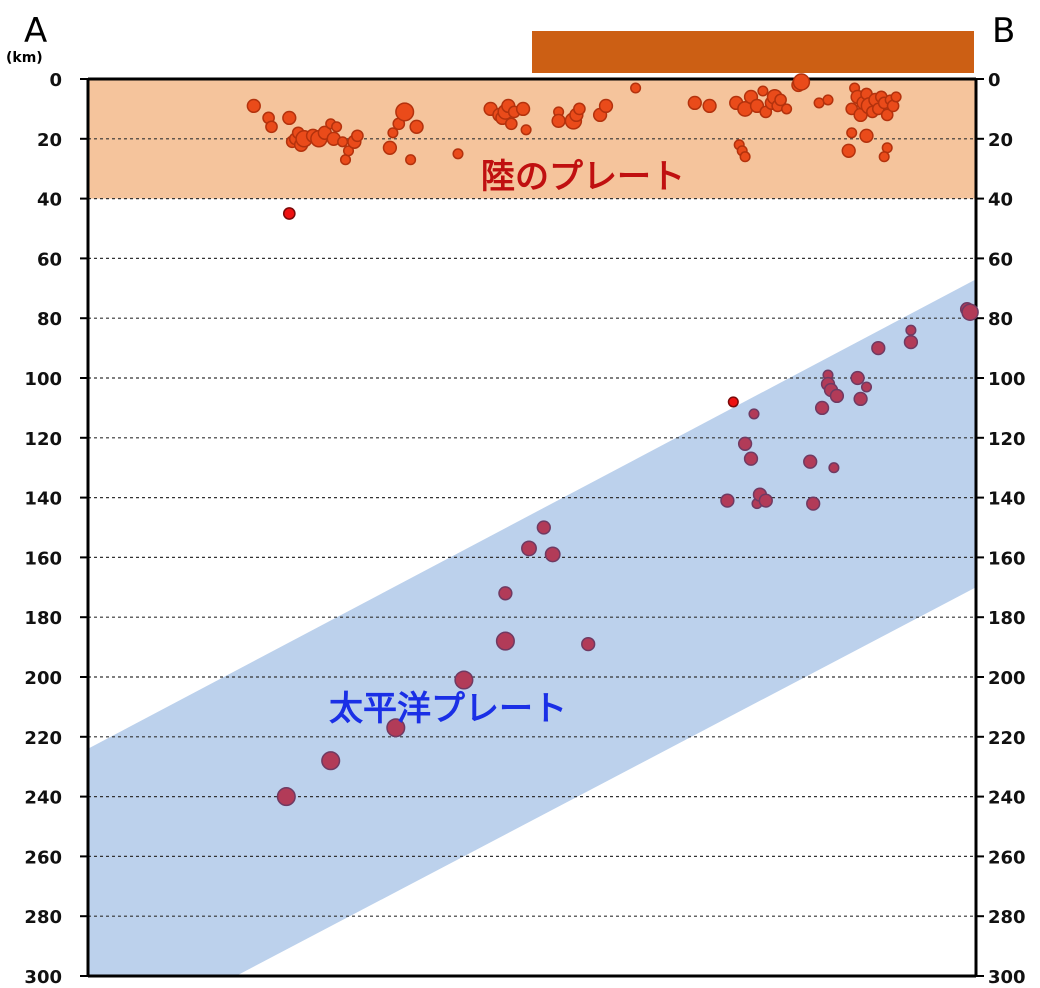 This screenshot has height=988, width=1040. Describe the element at coordinates (1007, 439) in the screenshot. I see `right-tick-label: 120` at that location.